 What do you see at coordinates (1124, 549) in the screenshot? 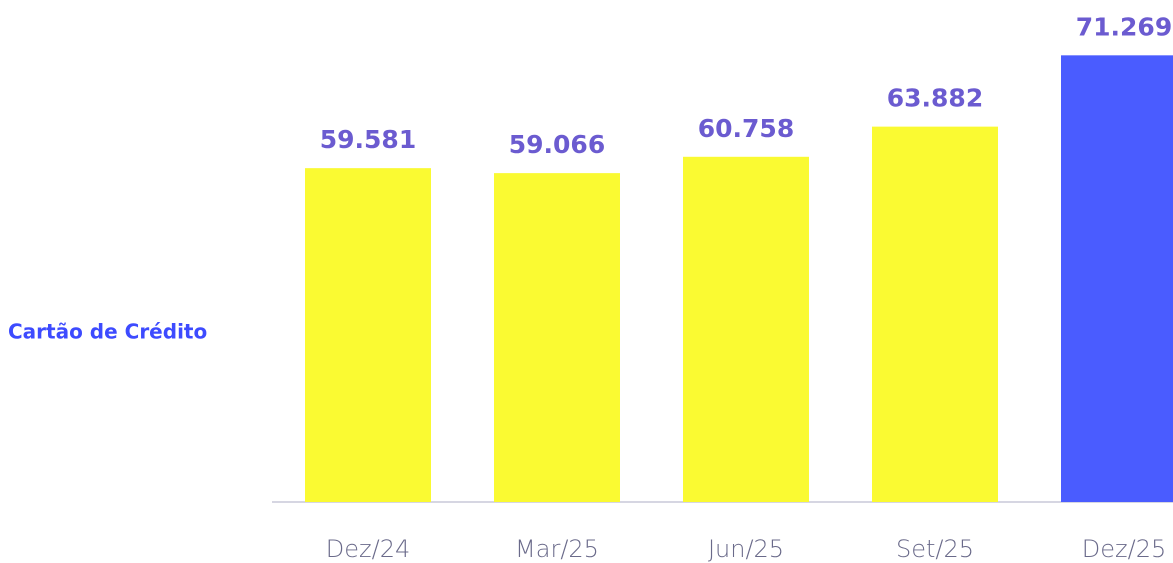
I see `x-tick-label: Dez/25` at bounding box center [1124, 549].